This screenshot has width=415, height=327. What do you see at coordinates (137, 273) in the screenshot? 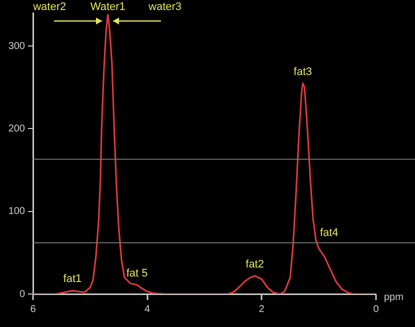
I see `annotation: fat 5` at bounding box center [137, 273].